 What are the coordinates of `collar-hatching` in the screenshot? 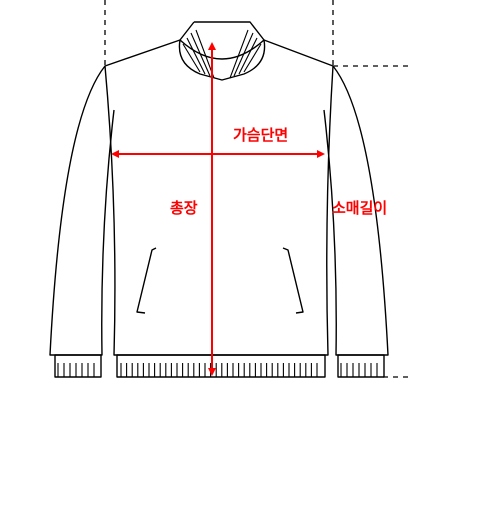 It's located at (222, 54).